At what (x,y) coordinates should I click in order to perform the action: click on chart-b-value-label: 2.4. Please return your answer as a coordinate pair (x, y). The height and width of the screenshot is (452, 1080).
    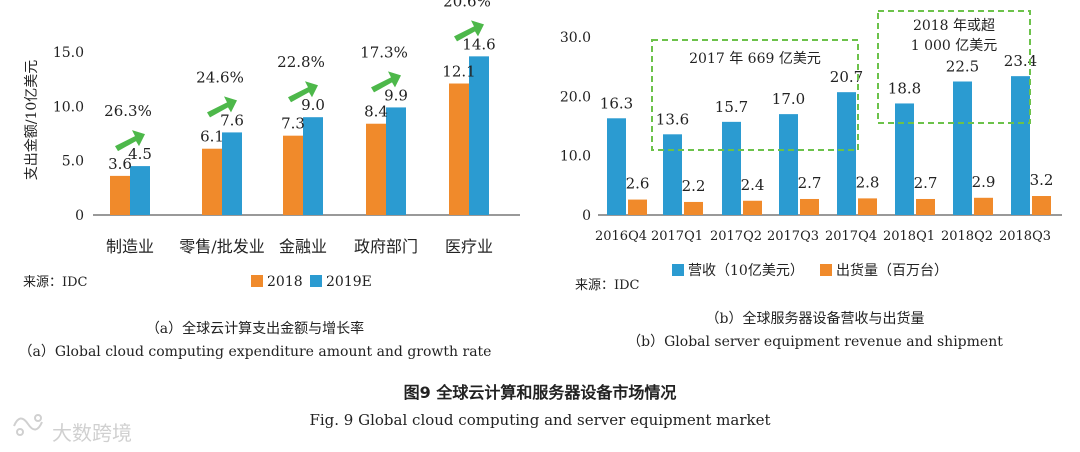
    Looking at the image, I should click on (753, 185).